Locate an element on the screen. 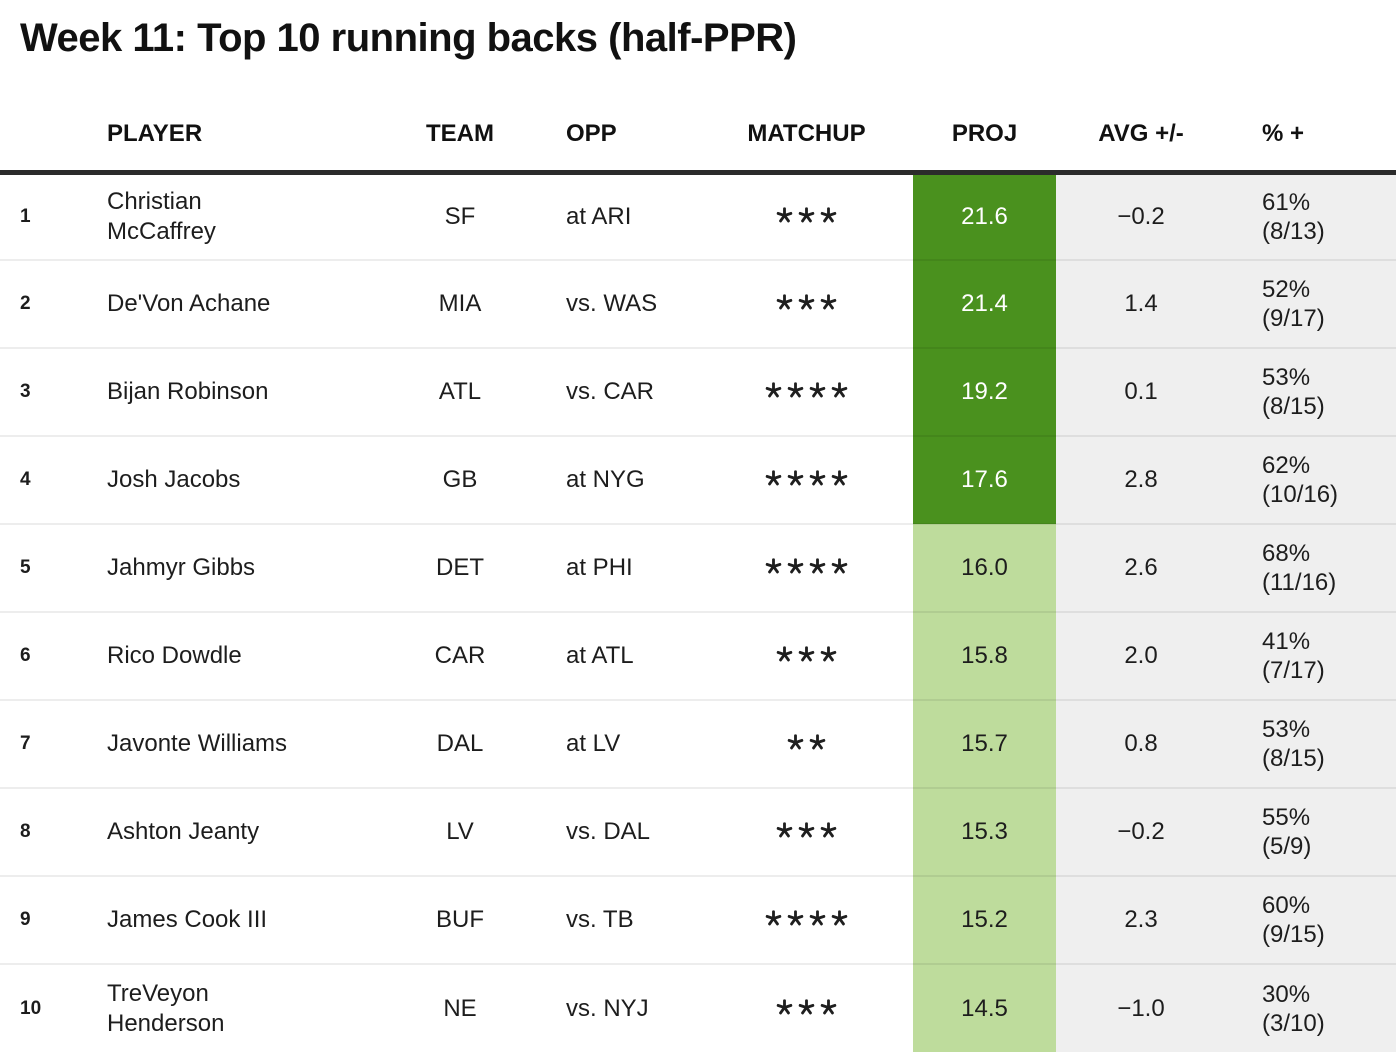 This screenshot has width=1396, height=1056. percent-beat-projection: 60% (9/15) is located at coordinates (1293, 920).